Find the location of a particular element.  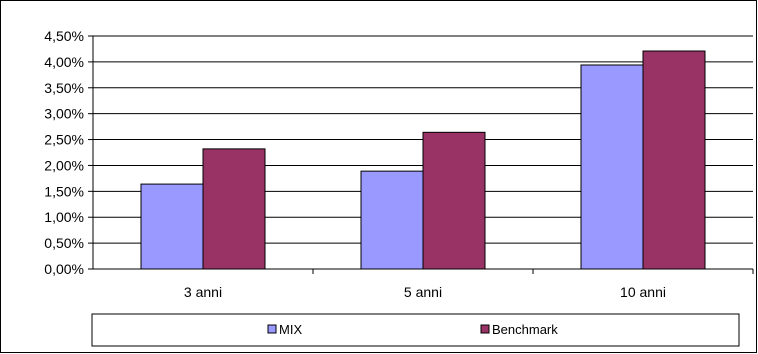

y-tick-label: 1,50% is located at coordinates (64, 191).